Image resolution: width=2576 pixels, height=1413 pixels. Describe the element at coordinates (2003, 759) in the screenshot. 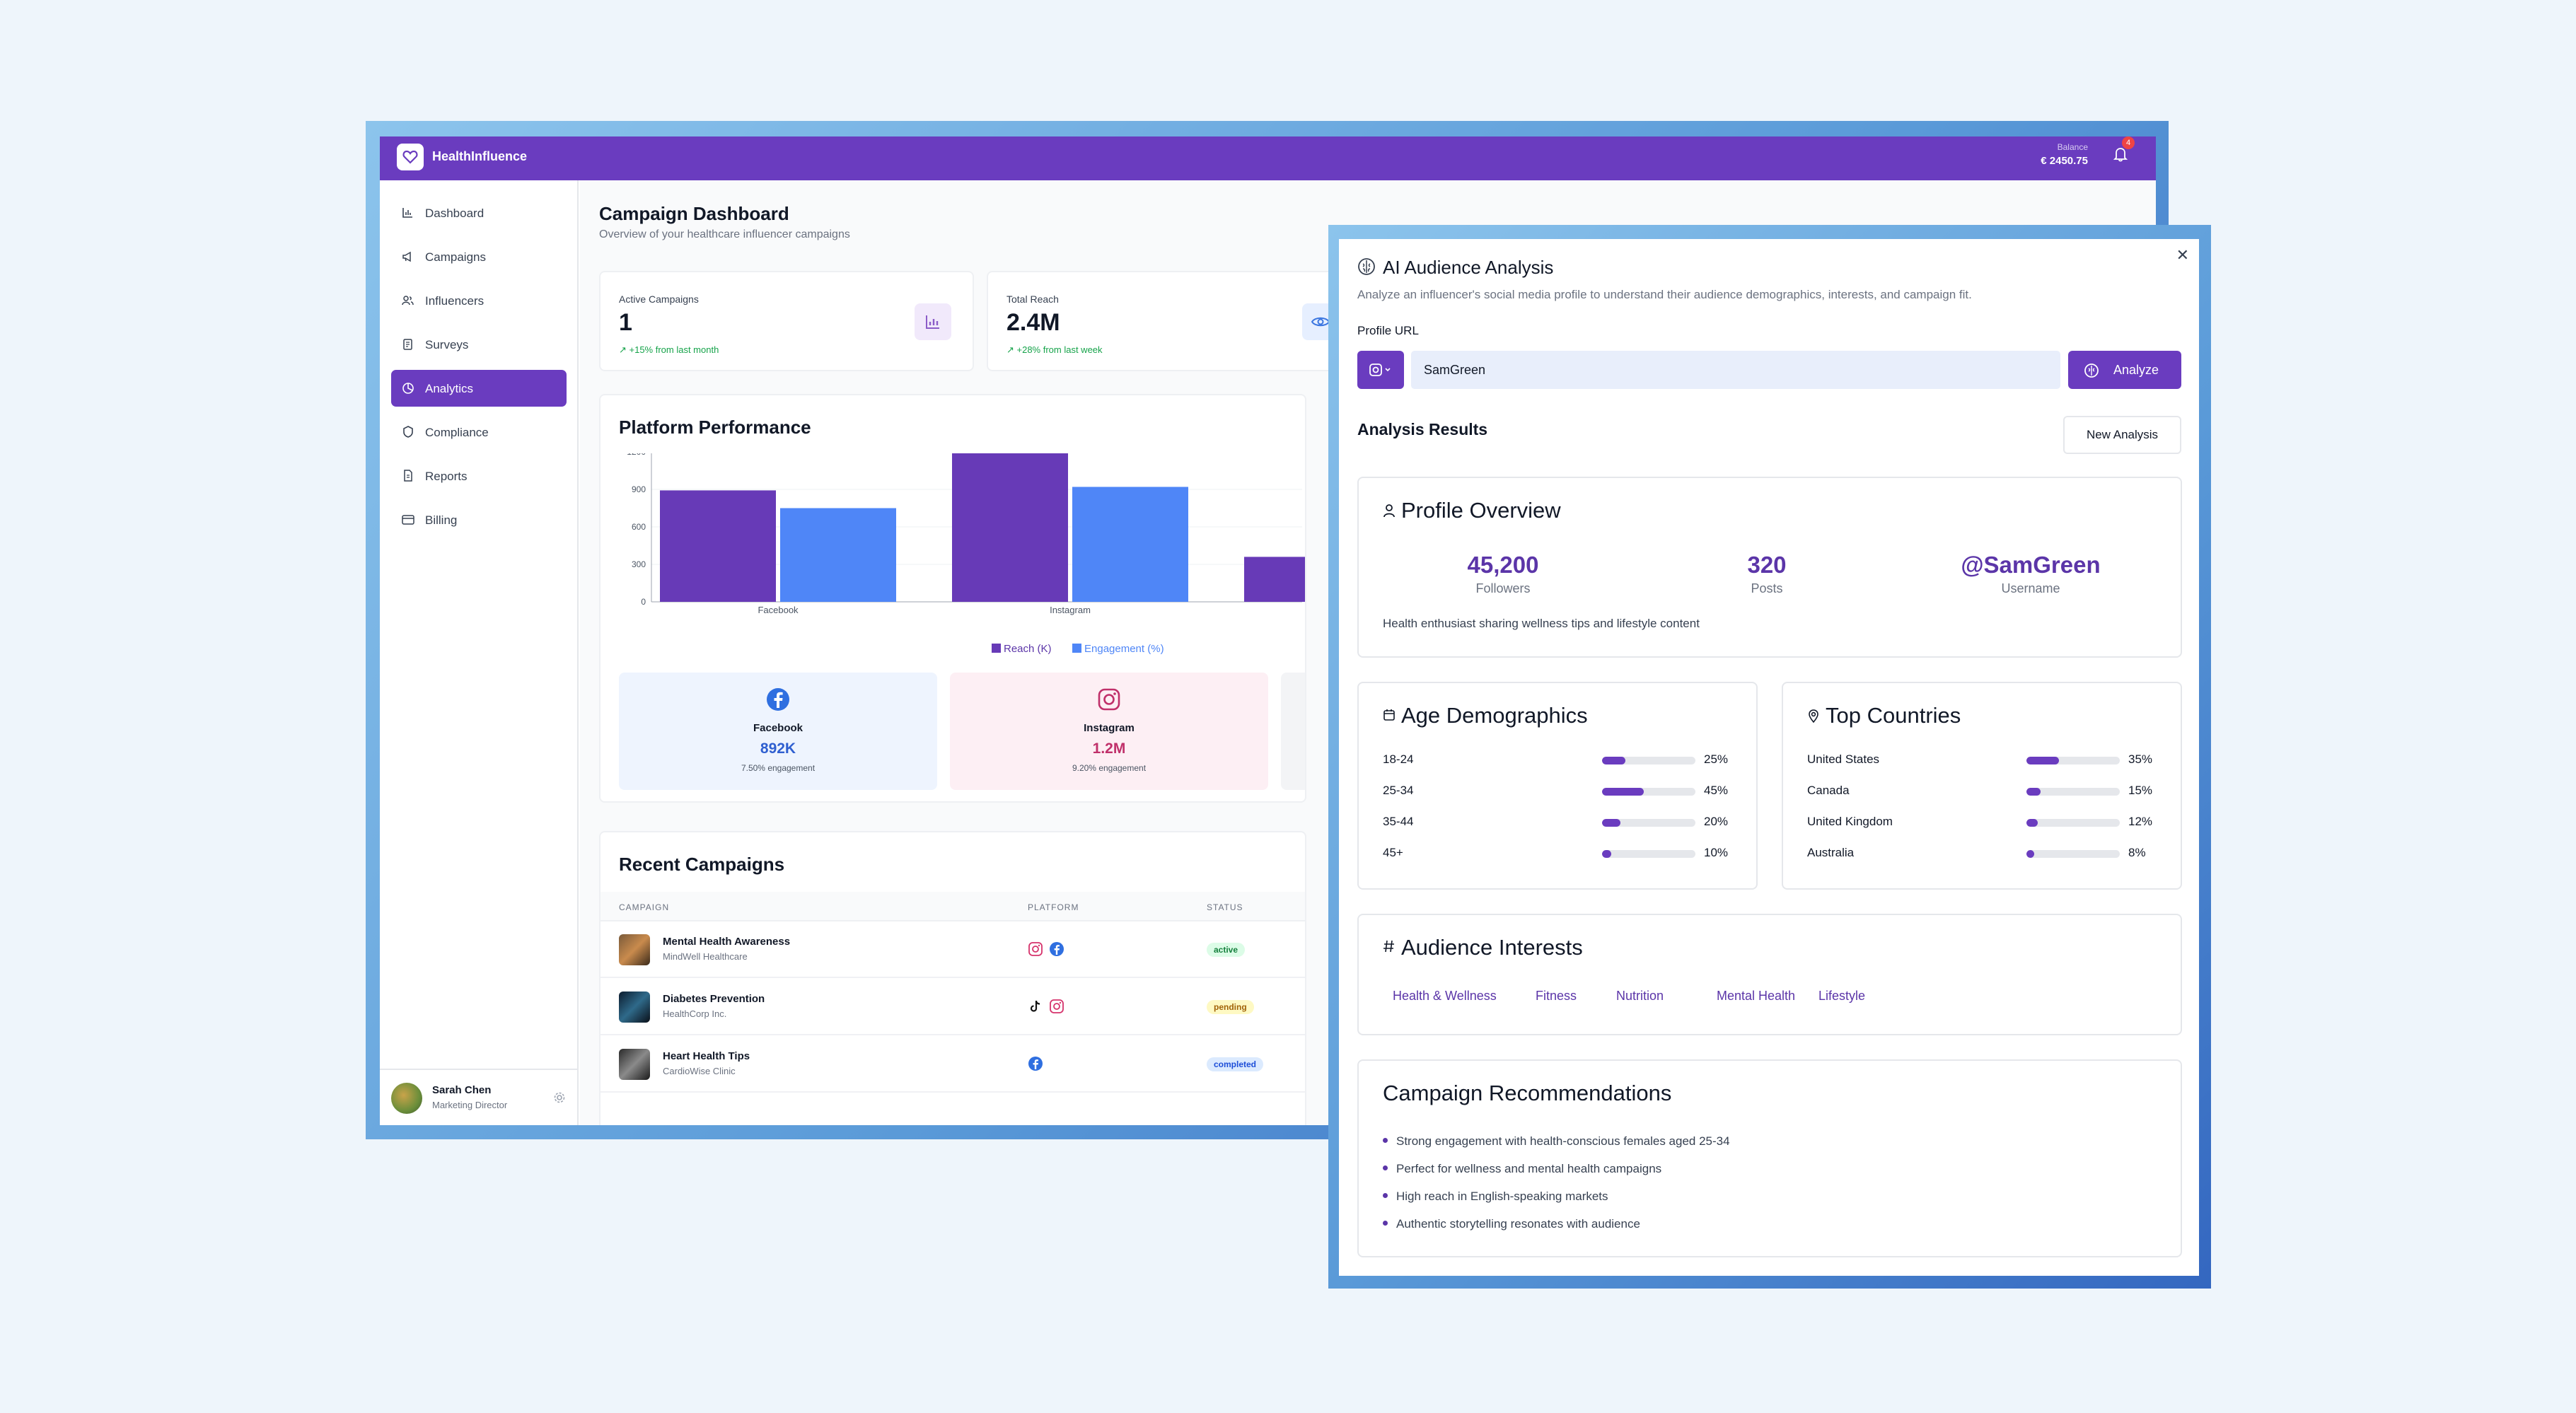

I see `bar-row: United States 35%` at that location.